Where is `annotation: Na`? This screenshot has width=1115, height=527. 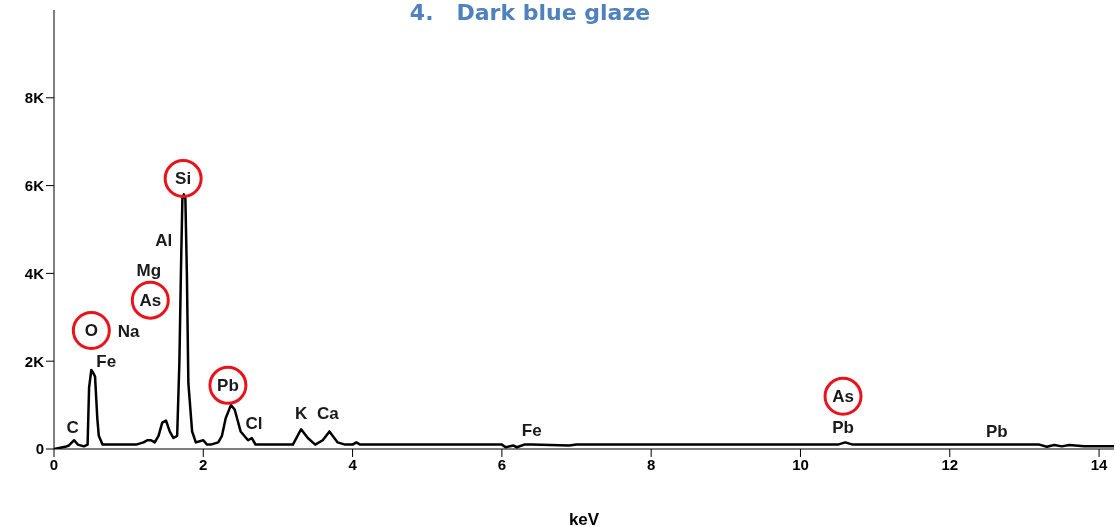 annotation: Na is located at coordinates (129, 331).